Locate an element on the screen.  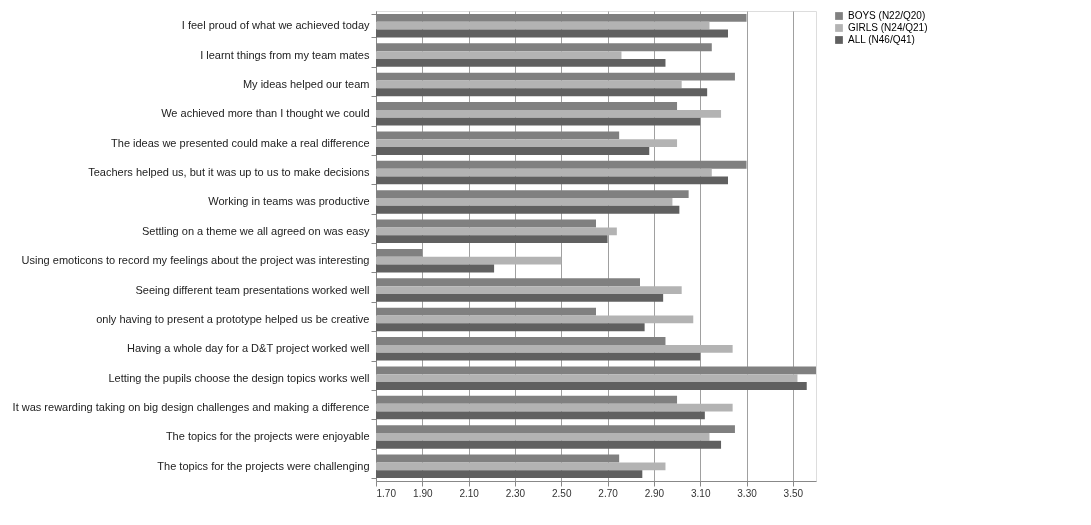
legend-label: GIRLS (N24/Q21) is located at coordinates (888, 27).